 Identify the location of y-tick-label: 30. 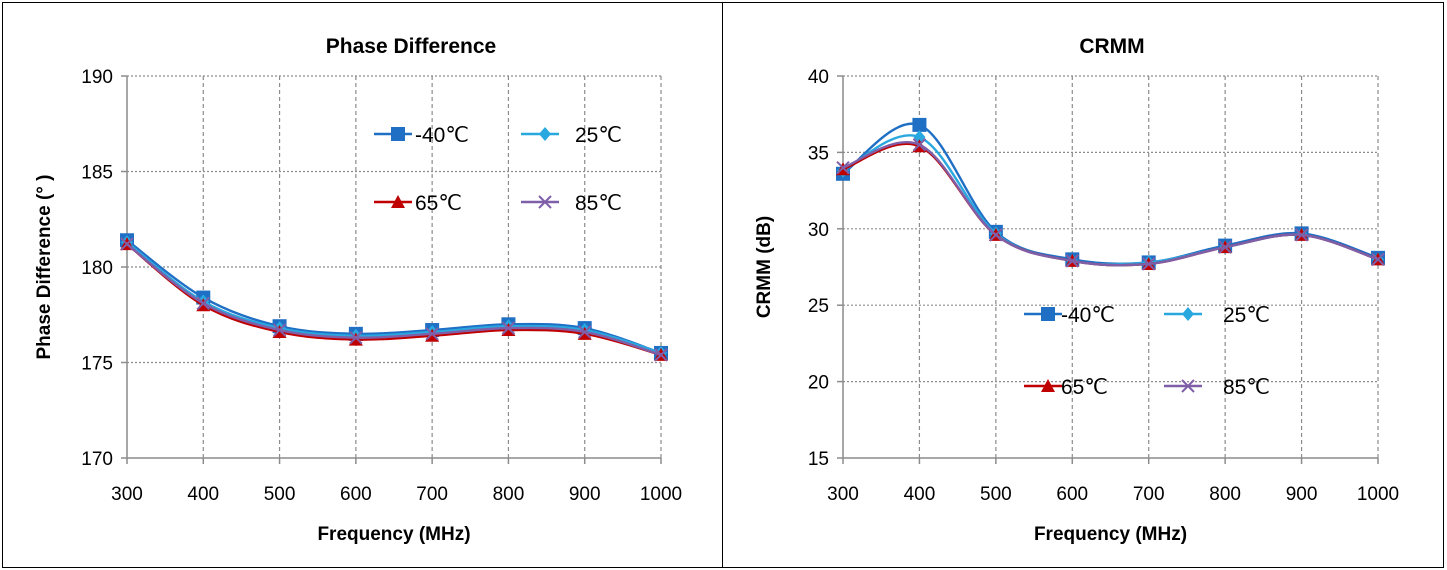
(818, 230).